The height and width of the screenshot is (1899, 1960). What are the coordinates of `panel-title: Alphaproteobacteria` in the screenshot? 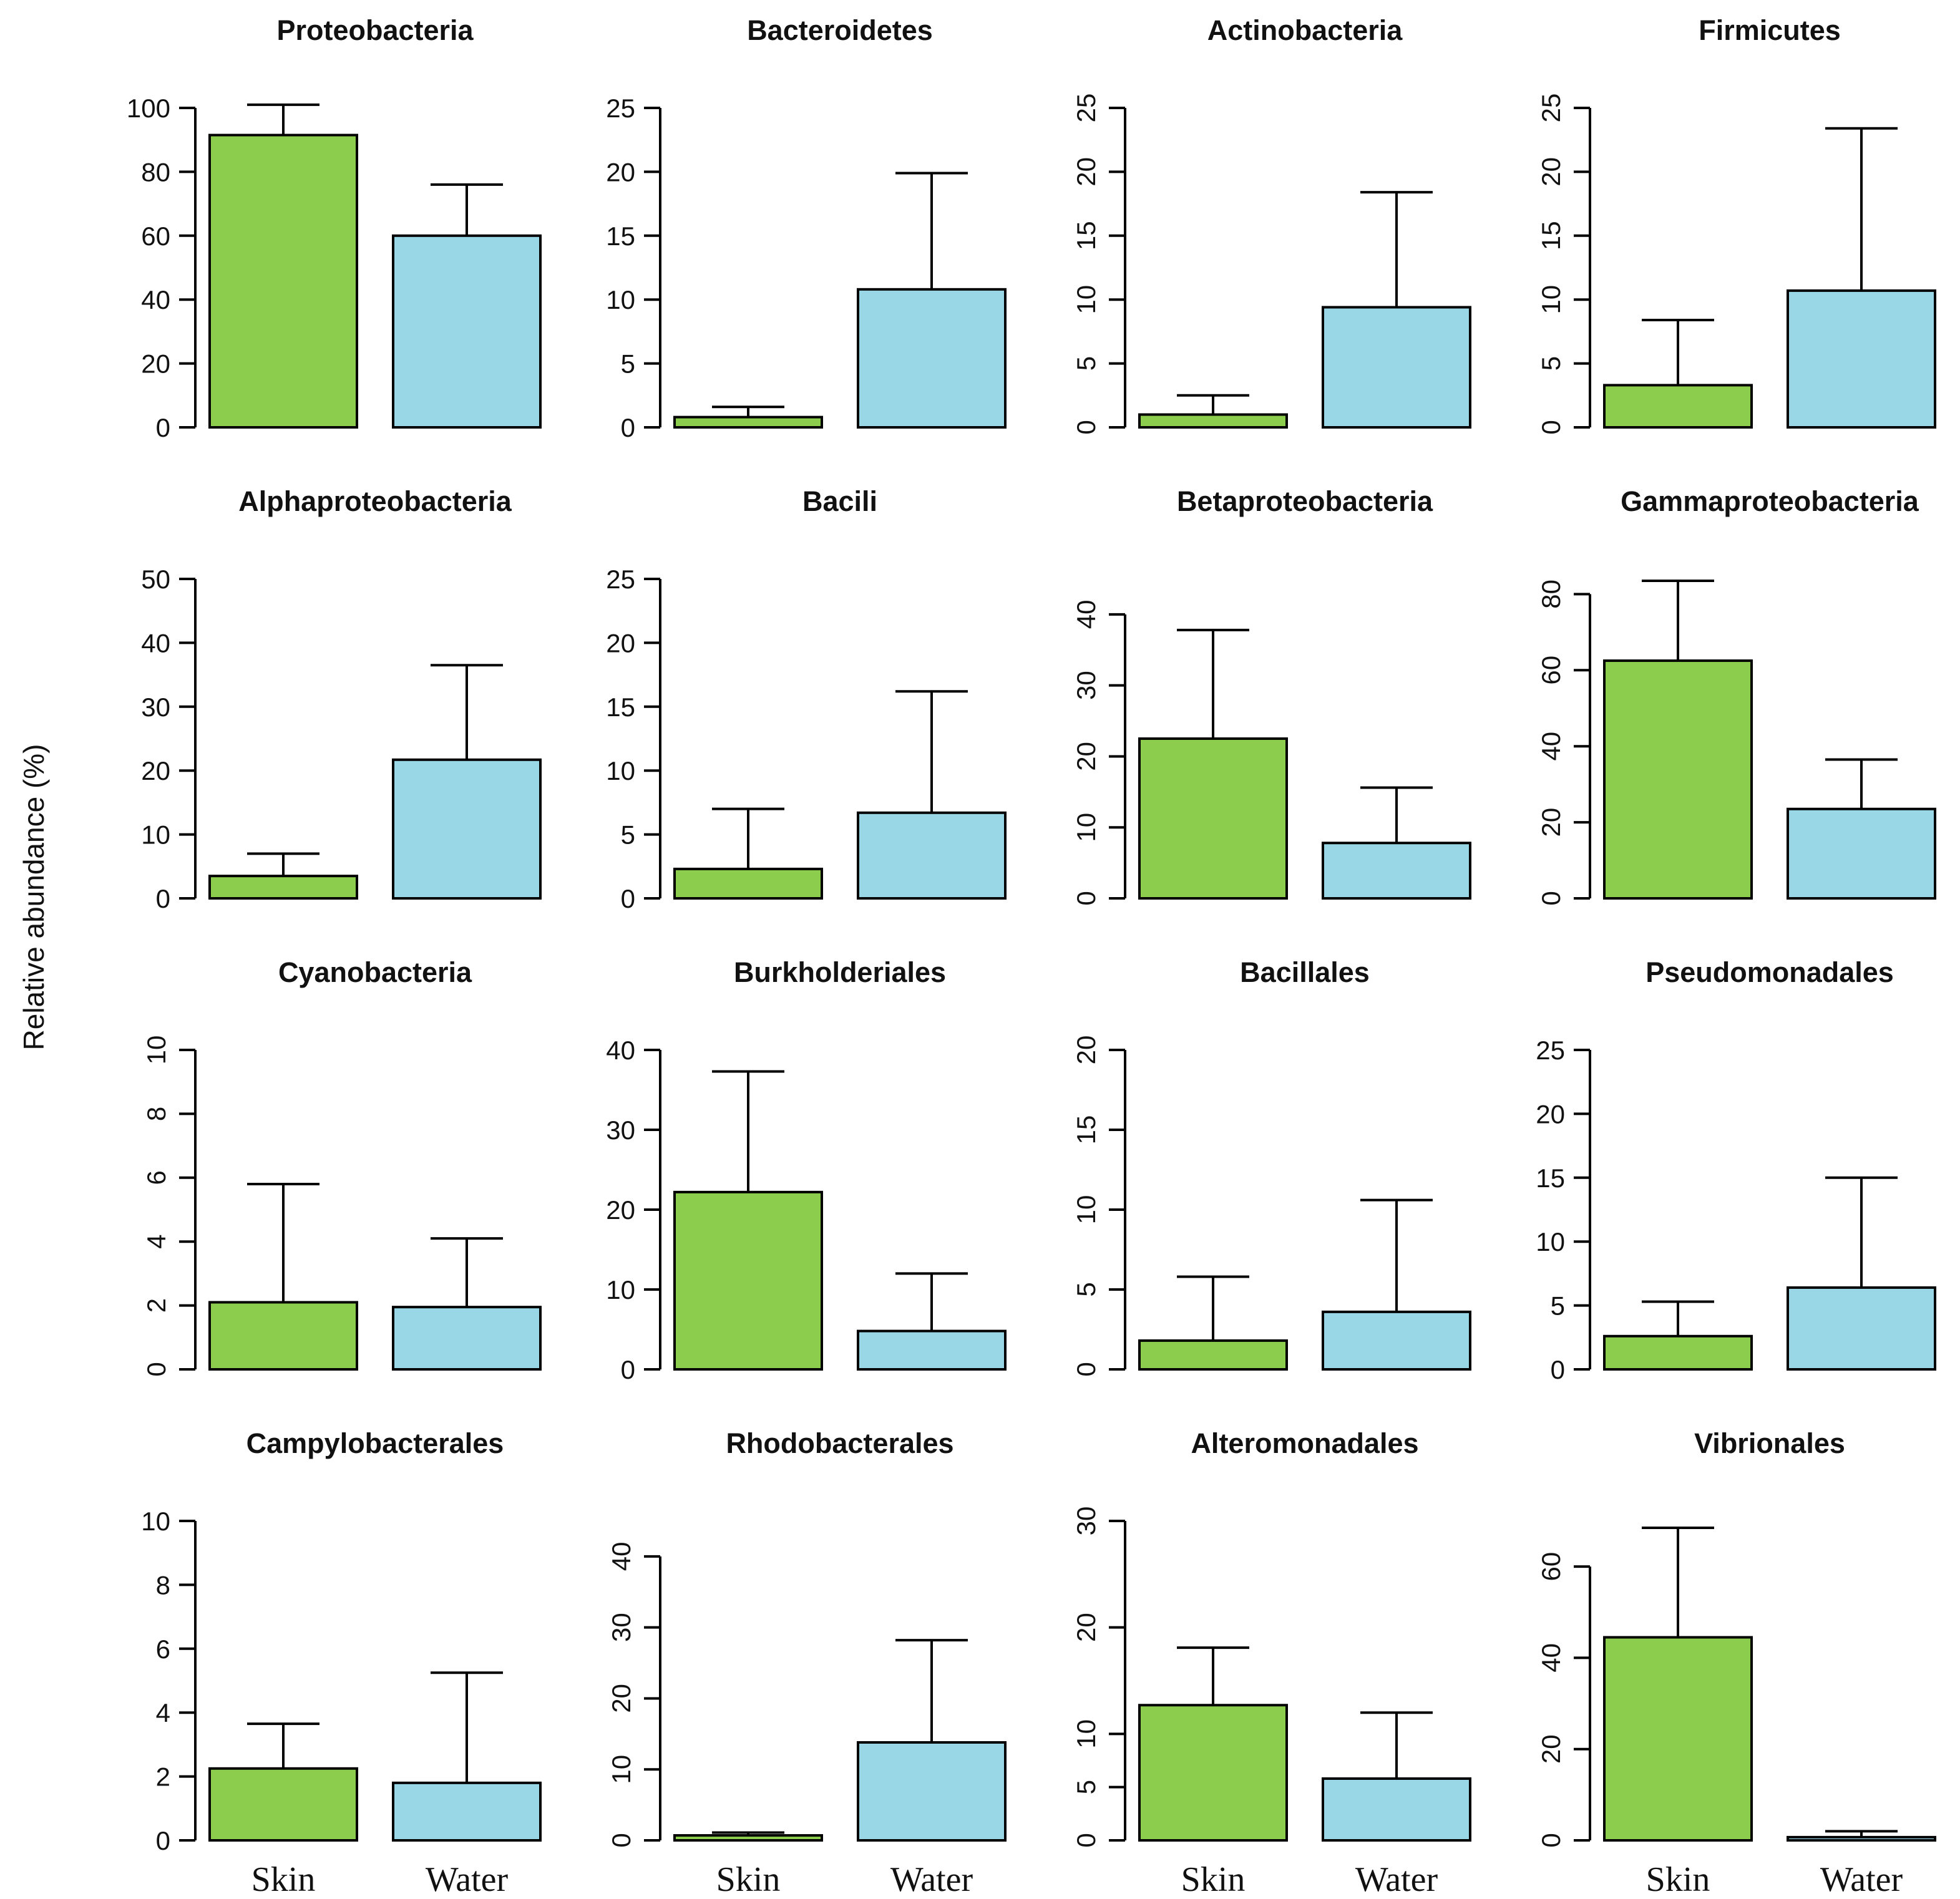 It's located at (375, 501).